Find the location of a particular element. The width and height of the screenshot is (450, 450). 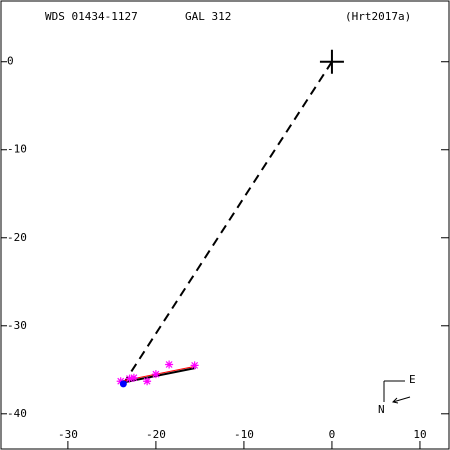

y-tick-label: 0 is located at coordinates (10, 61).